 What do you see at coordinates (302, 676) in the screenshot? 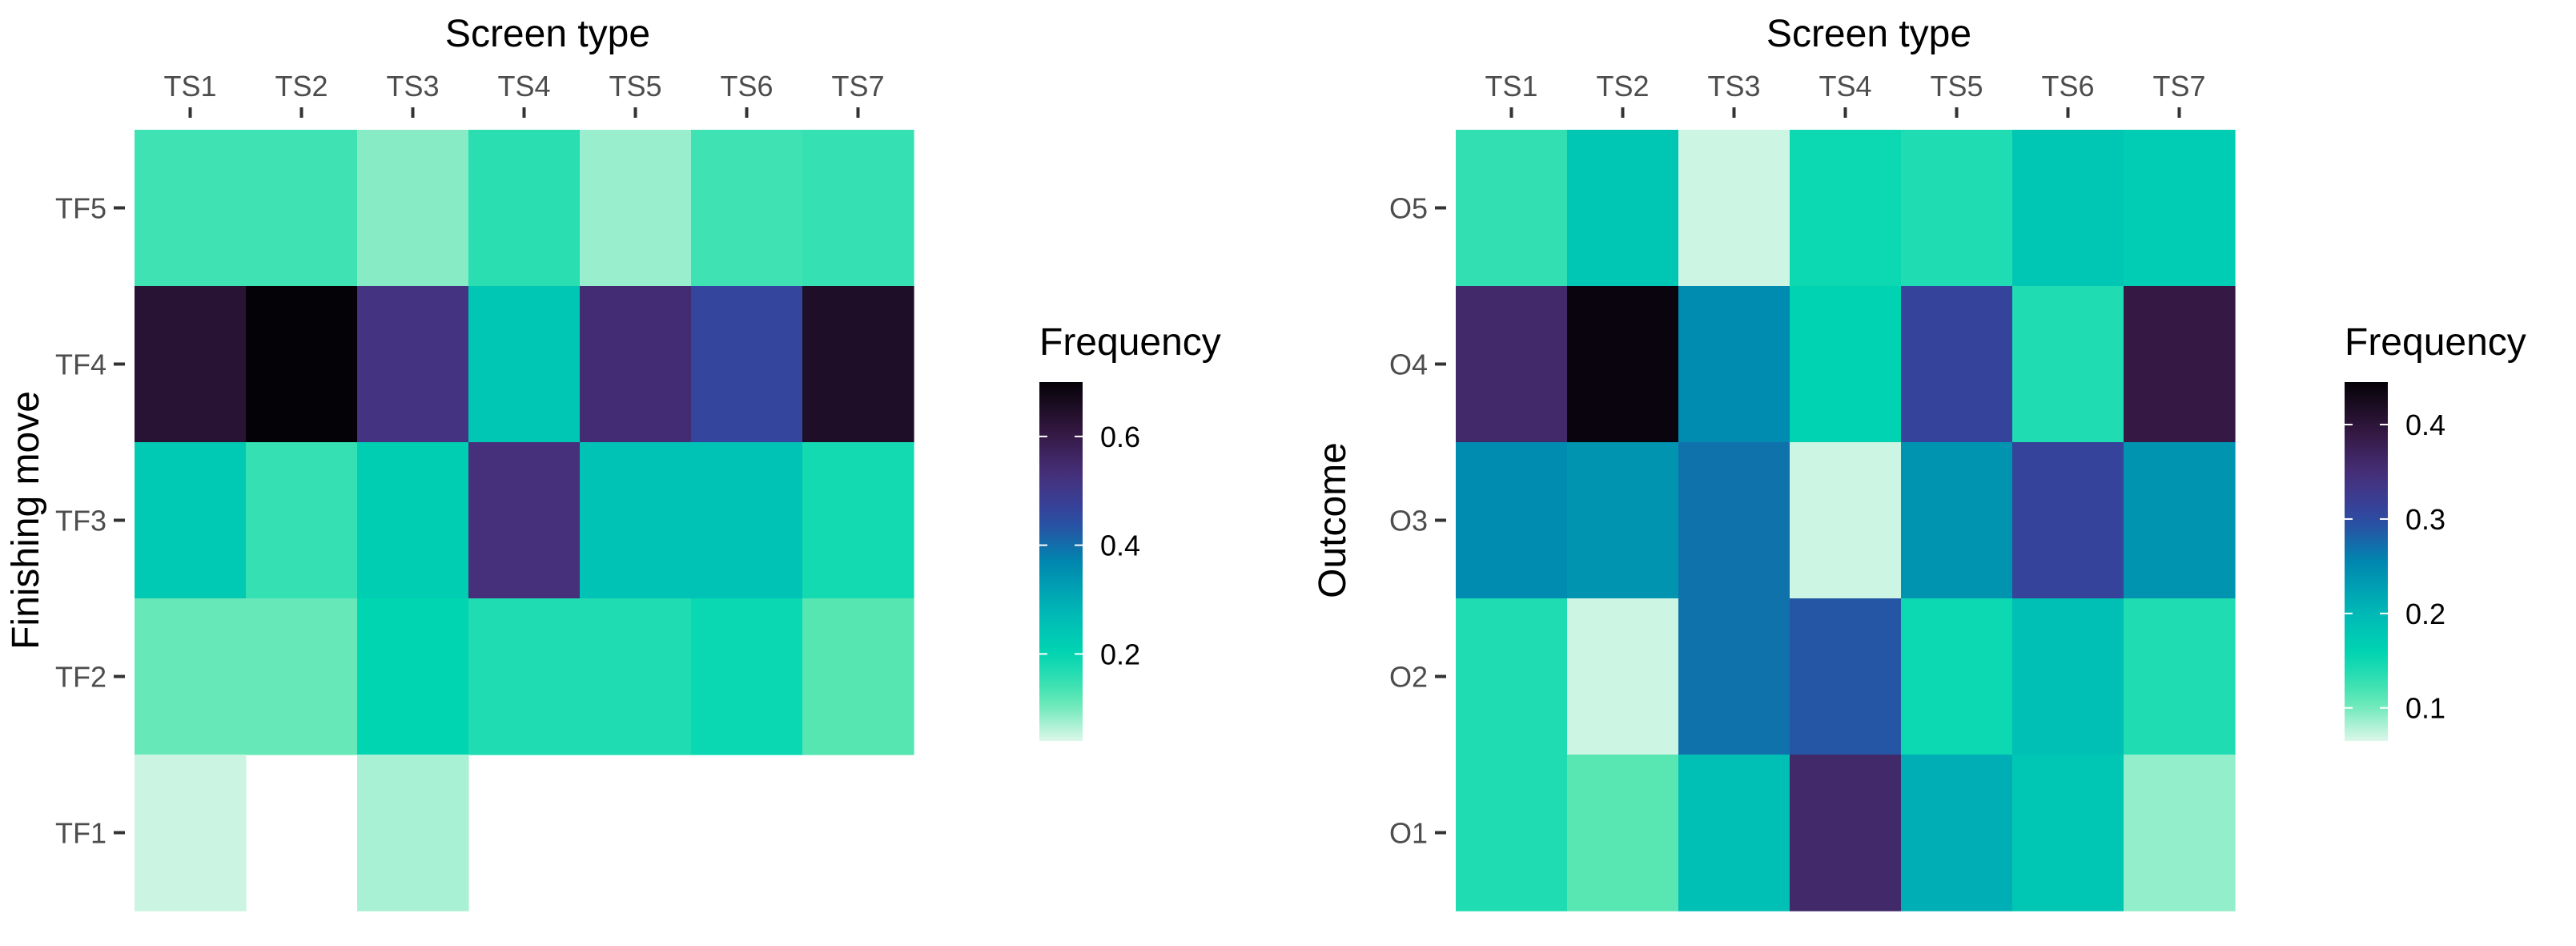
I see `cell-TF2-TS2` at bounding box center [302, 676].